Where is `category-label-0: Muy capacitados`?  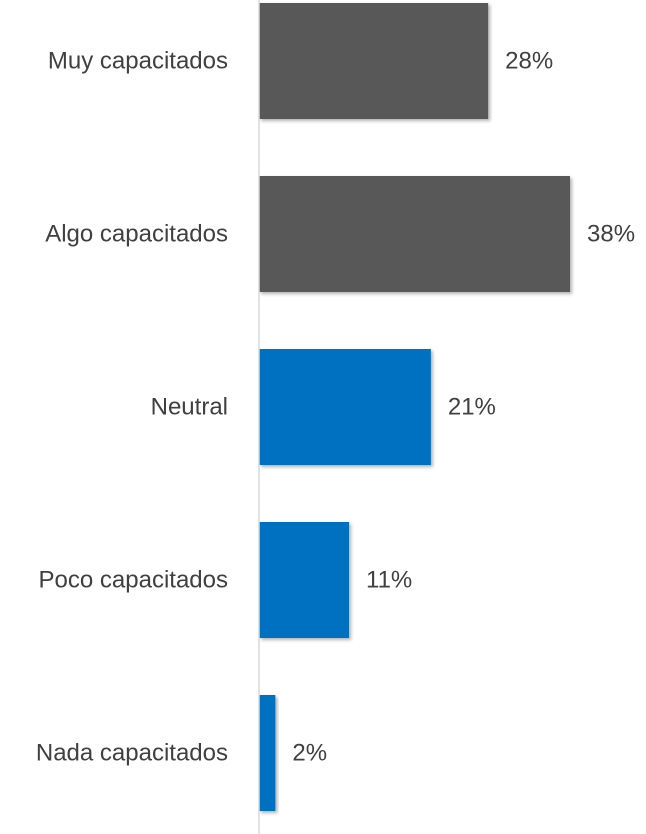
category-label-0: Muy capacitados is located at coordinates (138, 61).